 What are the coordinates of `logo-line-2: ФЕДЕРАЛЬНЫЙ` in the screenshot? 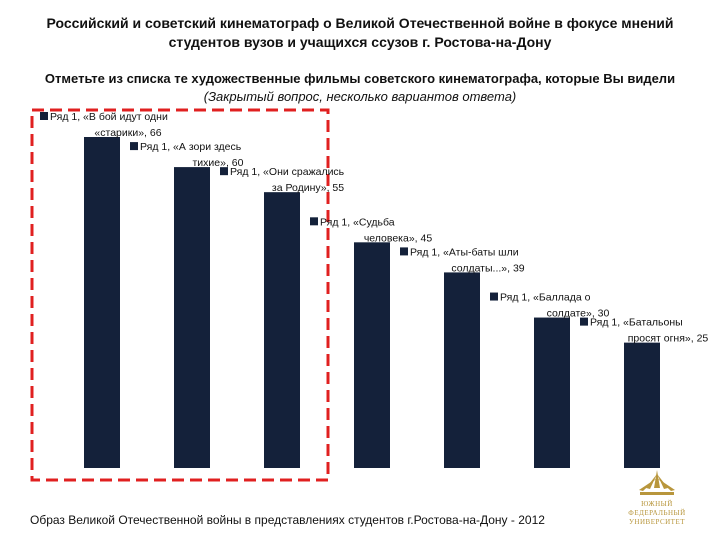 It's located at (656, 513).